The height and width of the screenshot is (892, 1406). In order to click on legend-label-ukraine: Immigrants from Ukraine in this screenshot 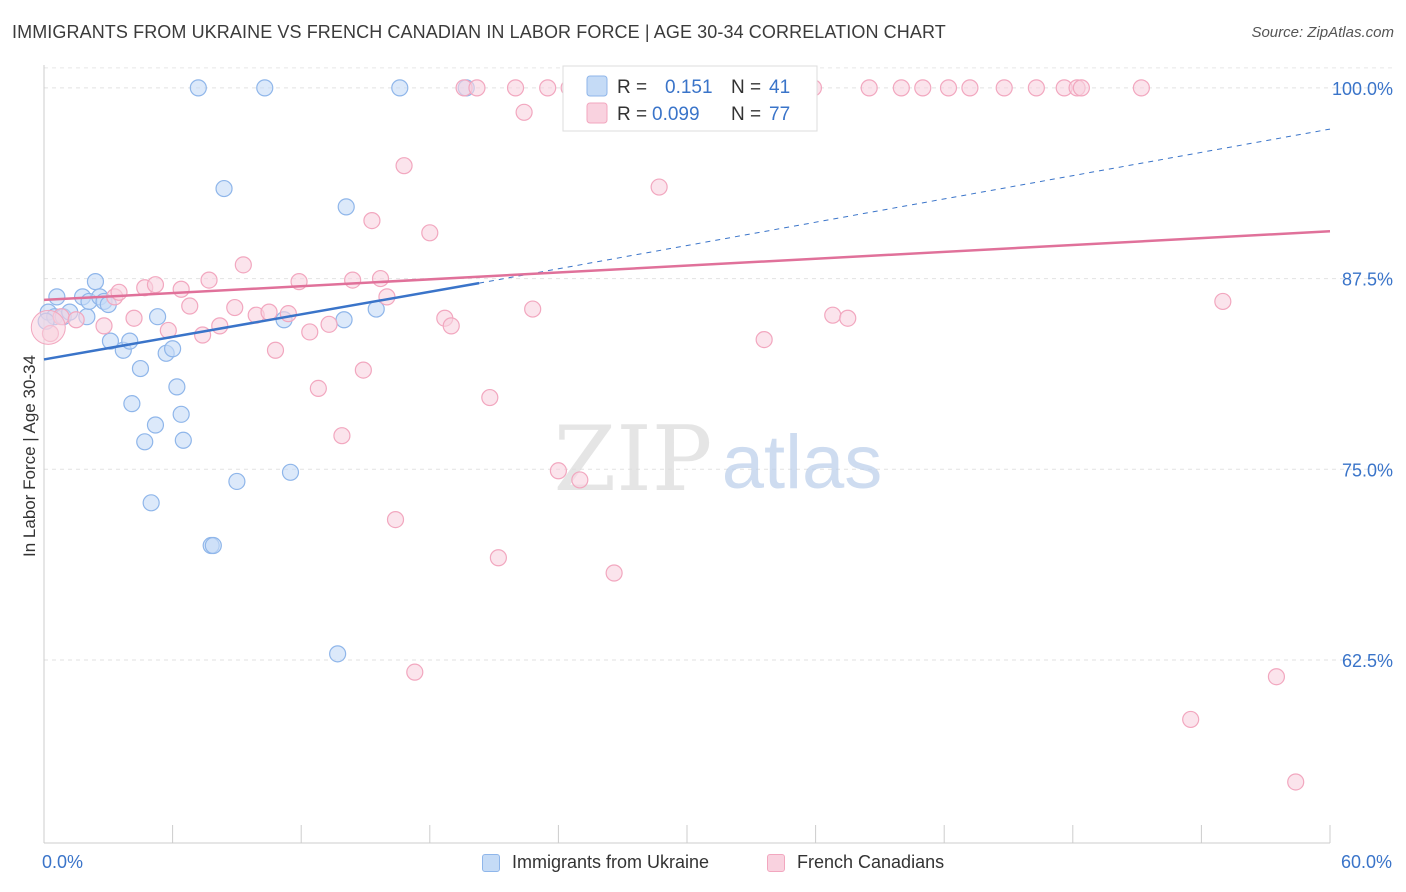, I will do `click(611, 862)`.